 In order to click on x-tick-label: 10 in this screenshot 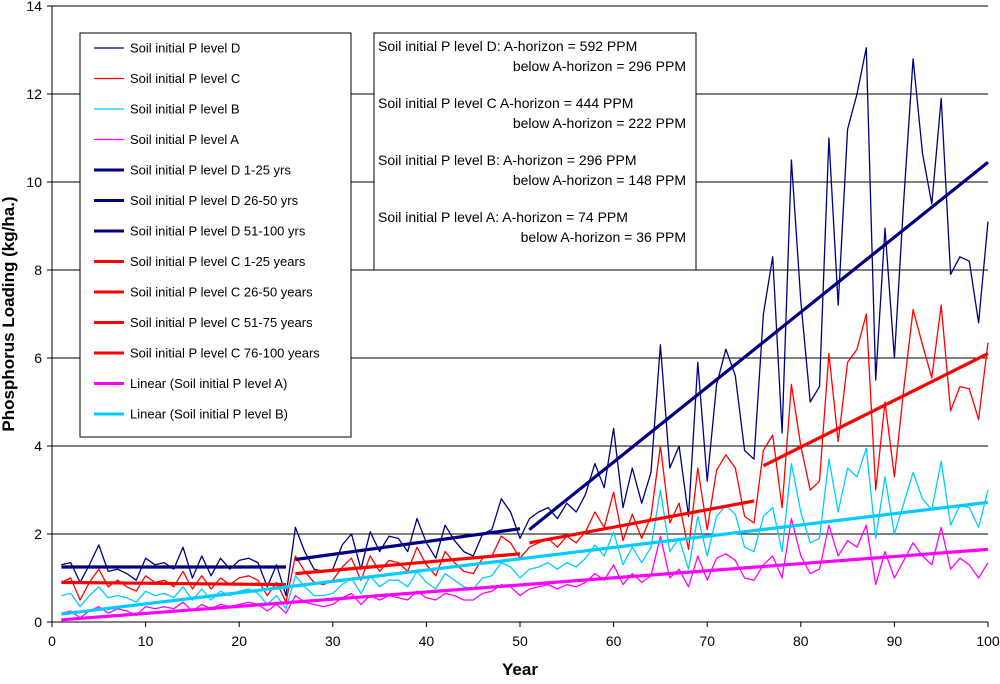, I will do `click(146, 641)`.